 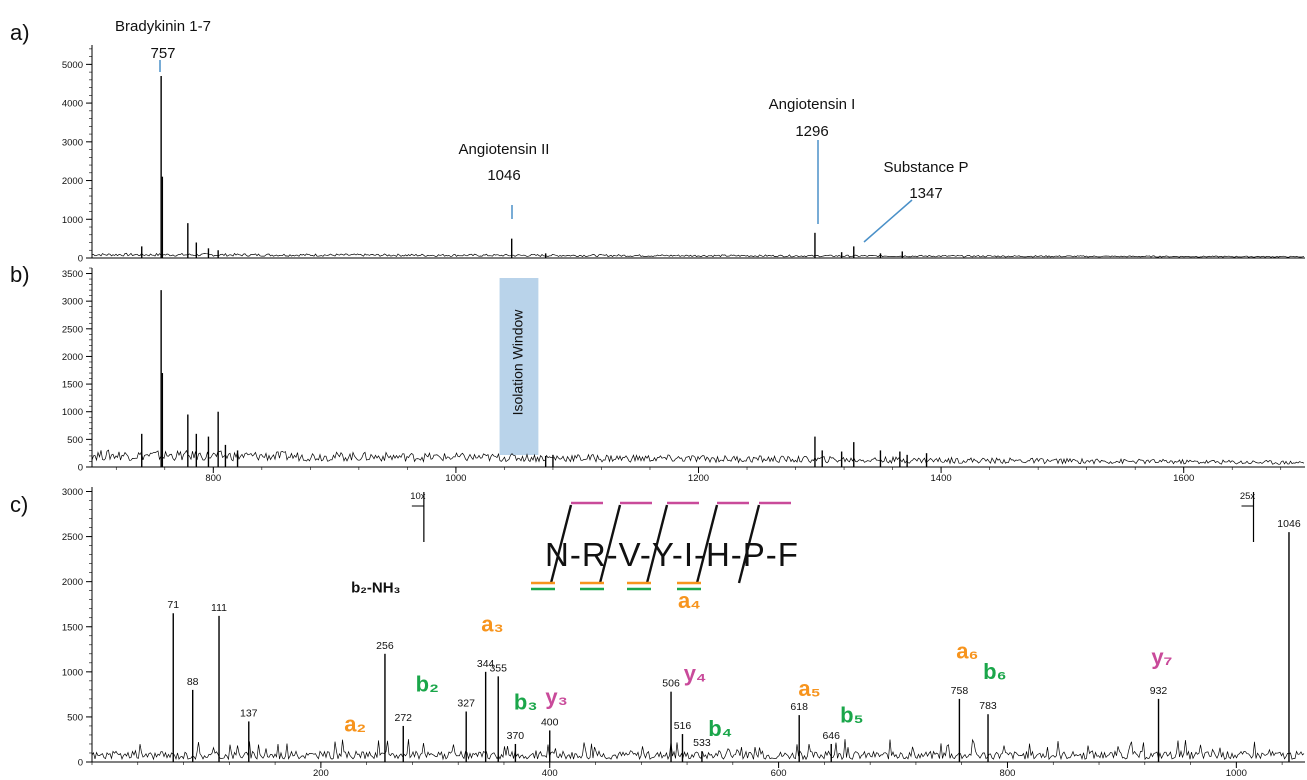 I want to click on panel-c-peak-label: 932, so click(x=1159, y=691).